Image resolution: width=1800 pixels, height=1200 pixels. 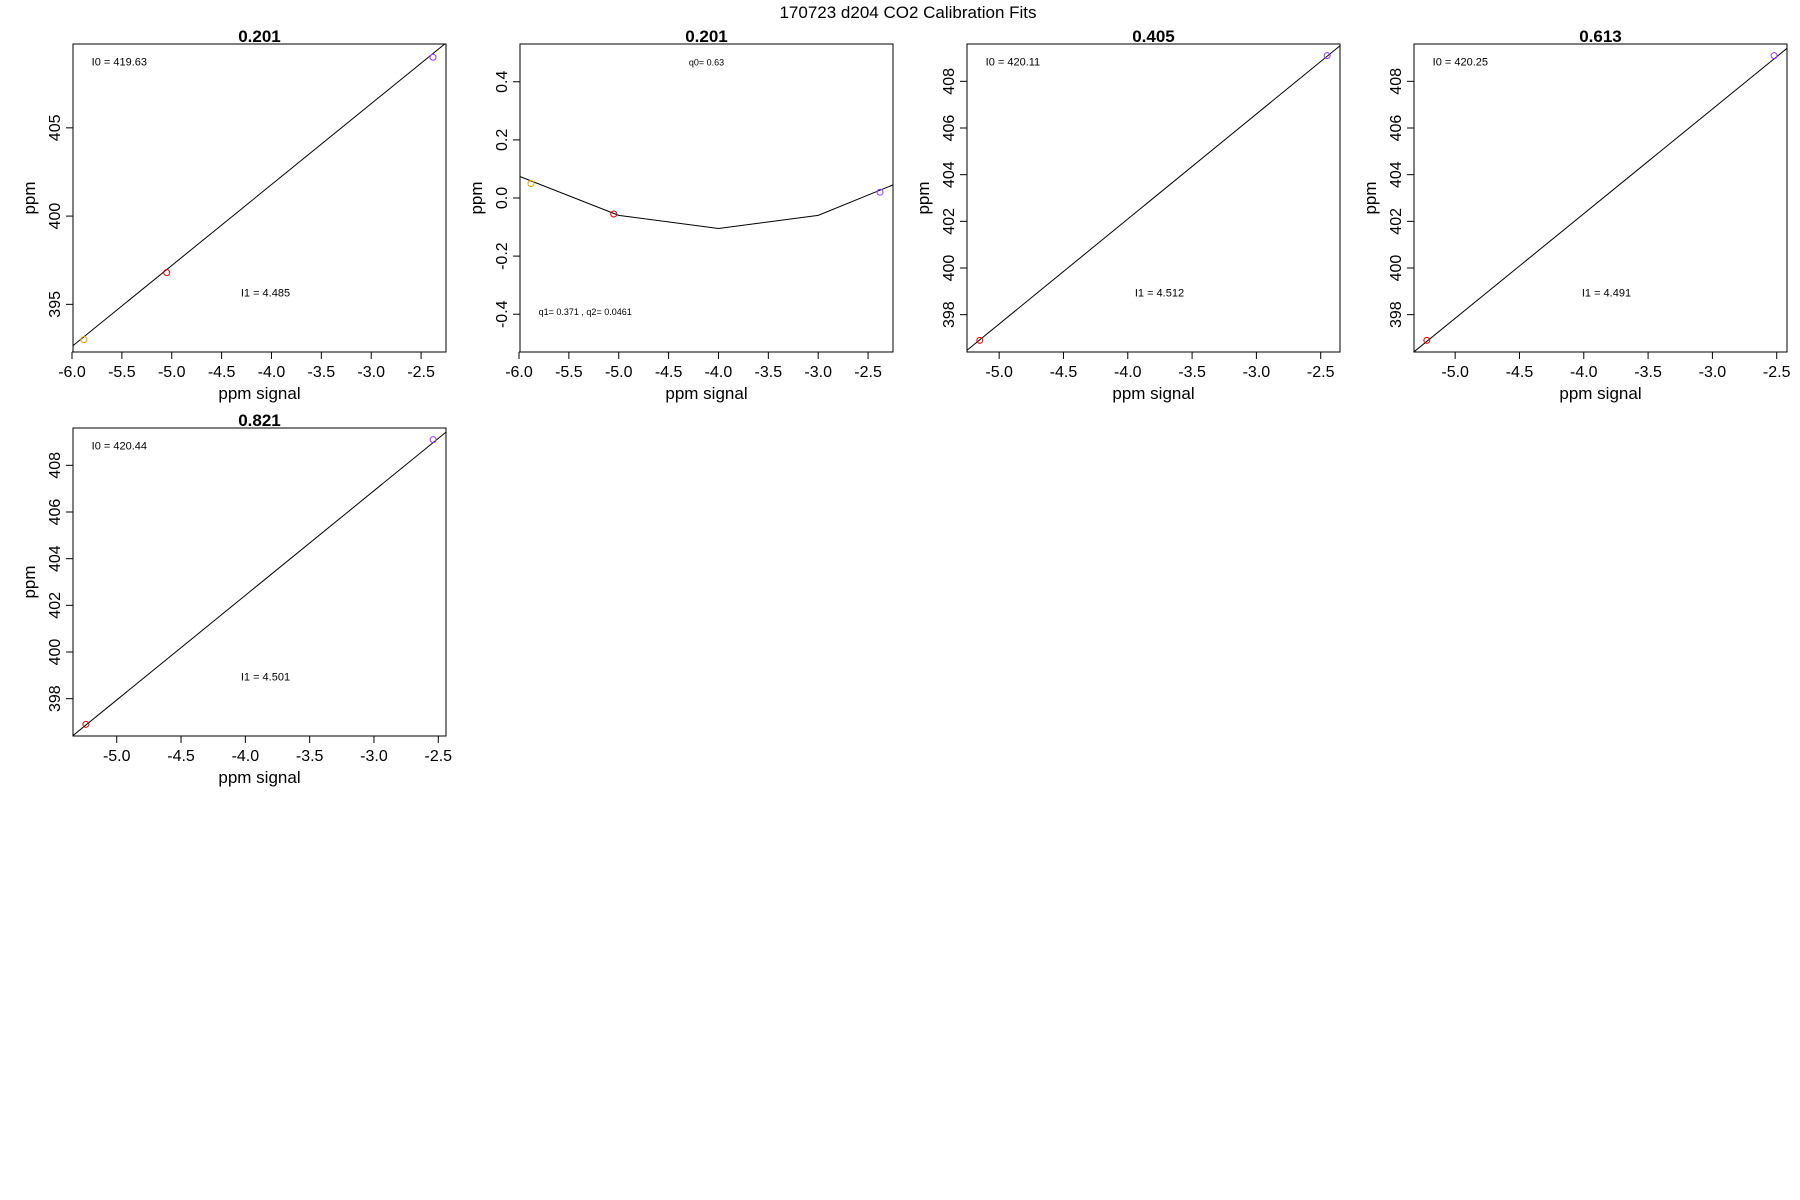 I want to click on fit-annotation: q1= 0.371 , q2= 0.0461, so click(x=585, y=312).